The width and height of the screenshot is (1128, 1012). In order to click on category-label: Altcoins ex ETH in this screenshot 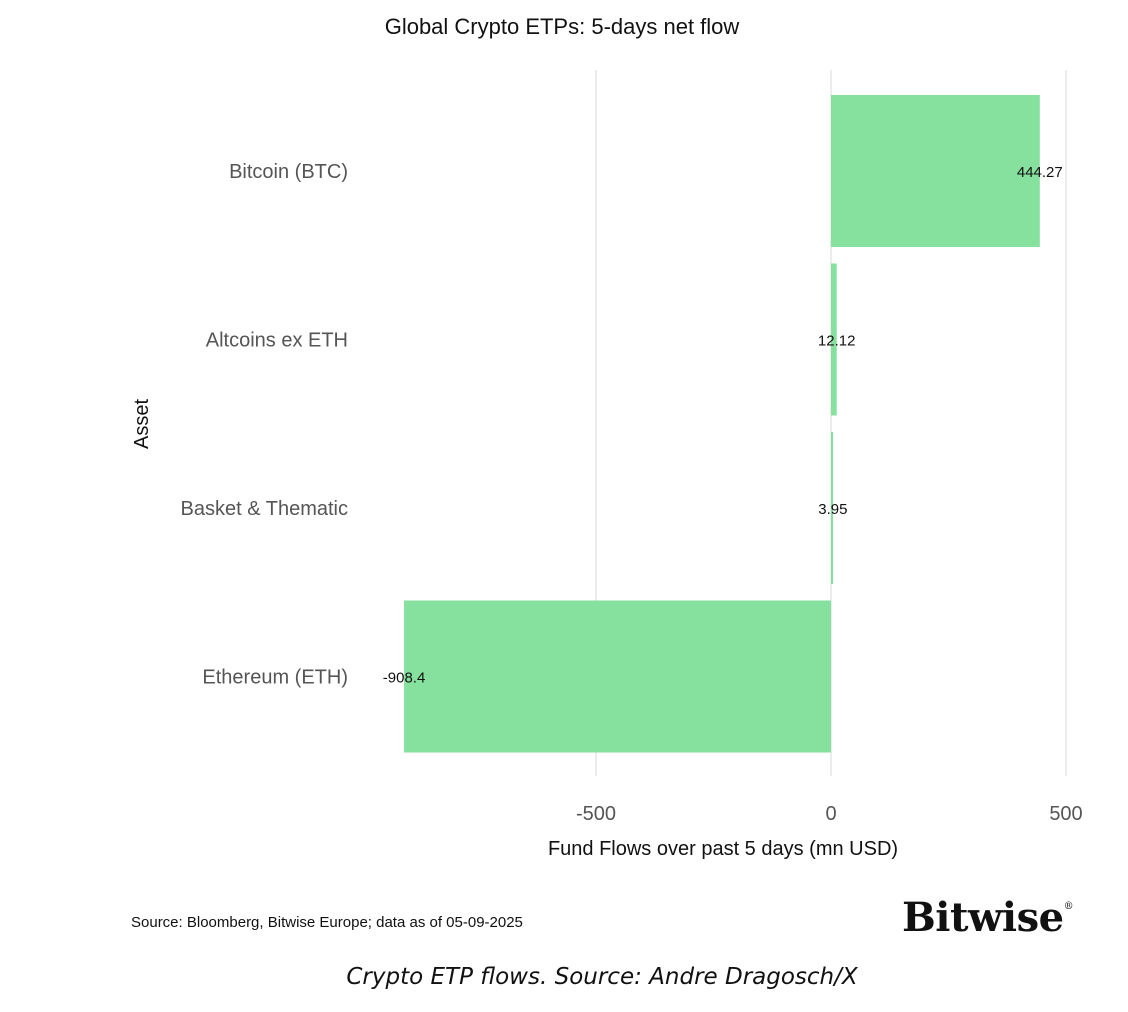, I will do `click(277, 341)`.